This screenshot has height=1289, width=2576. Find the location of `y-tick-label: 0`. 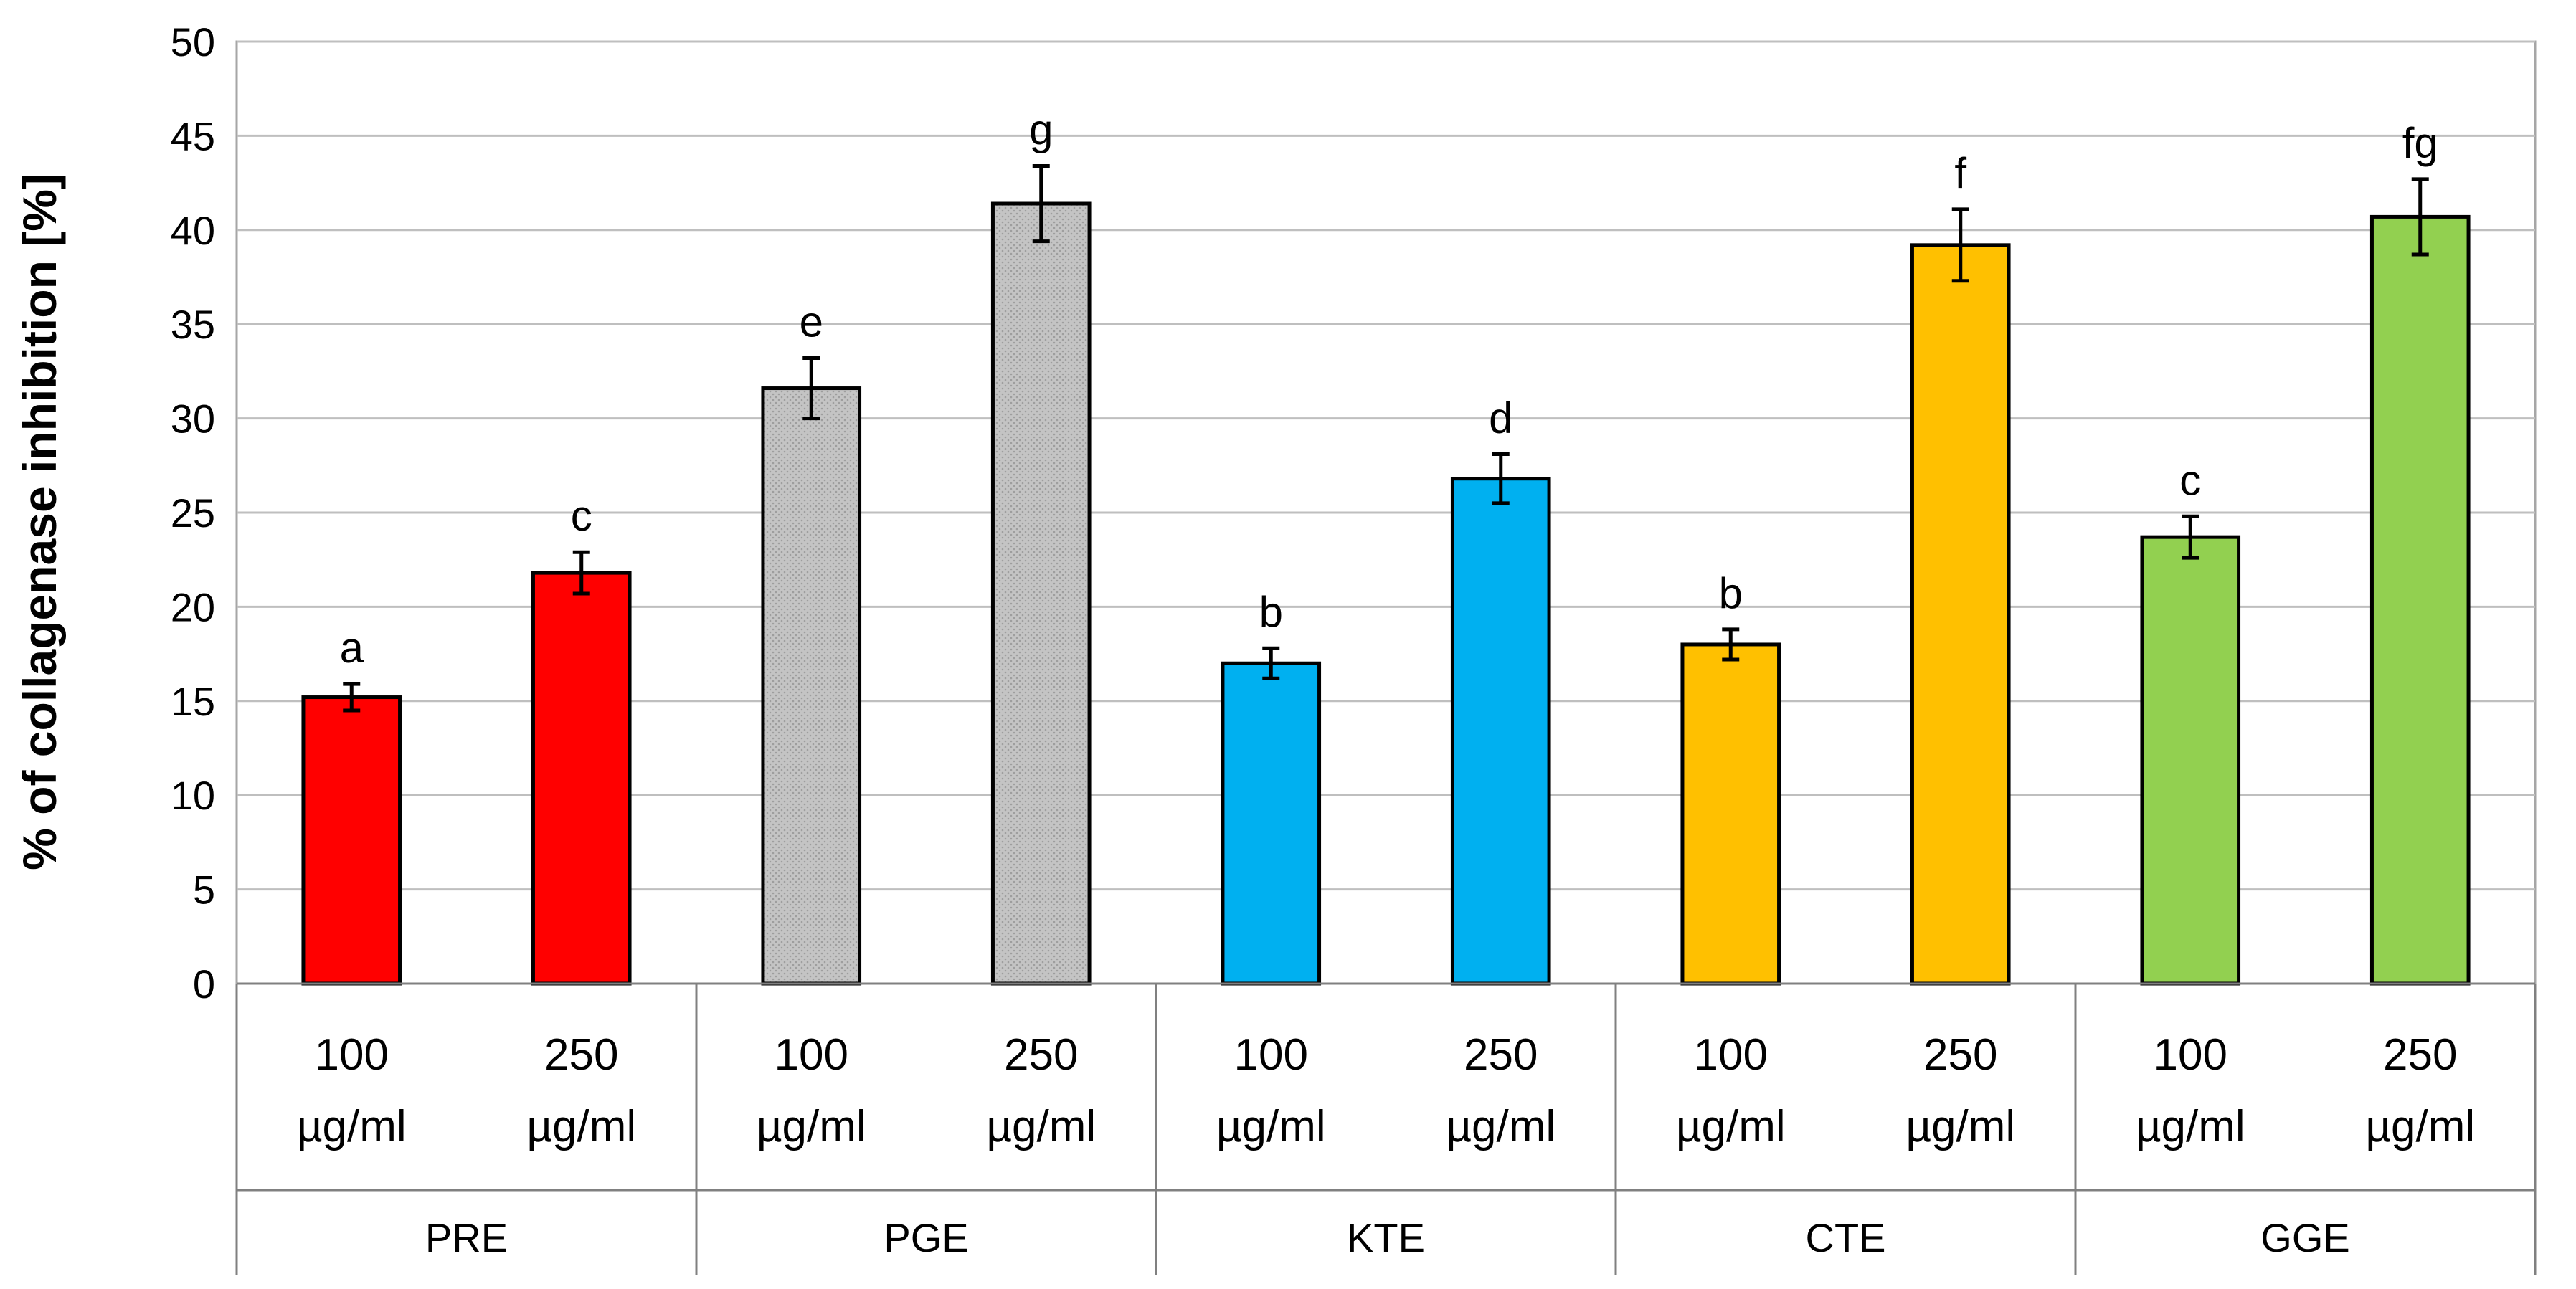

y-tick-label: 0 is located at coordinates (204, 984).